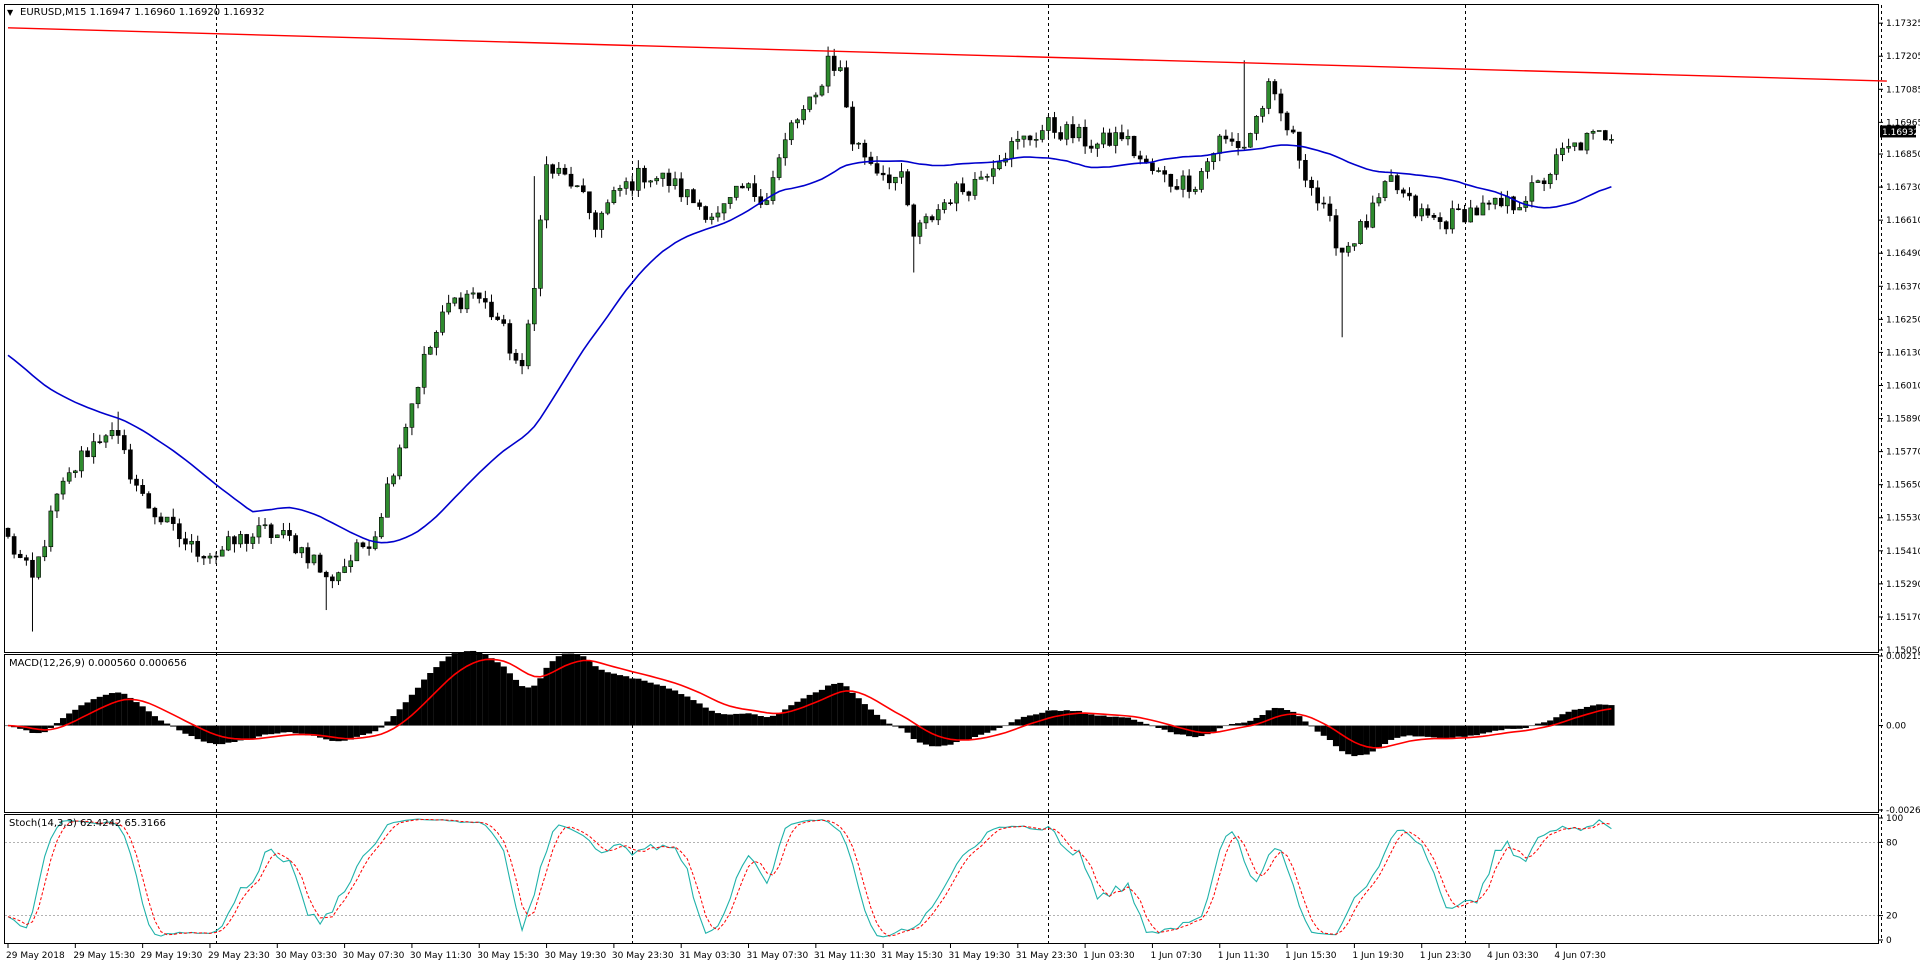 Image resolution: width=1920 pixels, height=967 pixels. Describe the element at coordinates (1894, 819) in the screenshot. I see `stoch-tick-label: 100` at that location.